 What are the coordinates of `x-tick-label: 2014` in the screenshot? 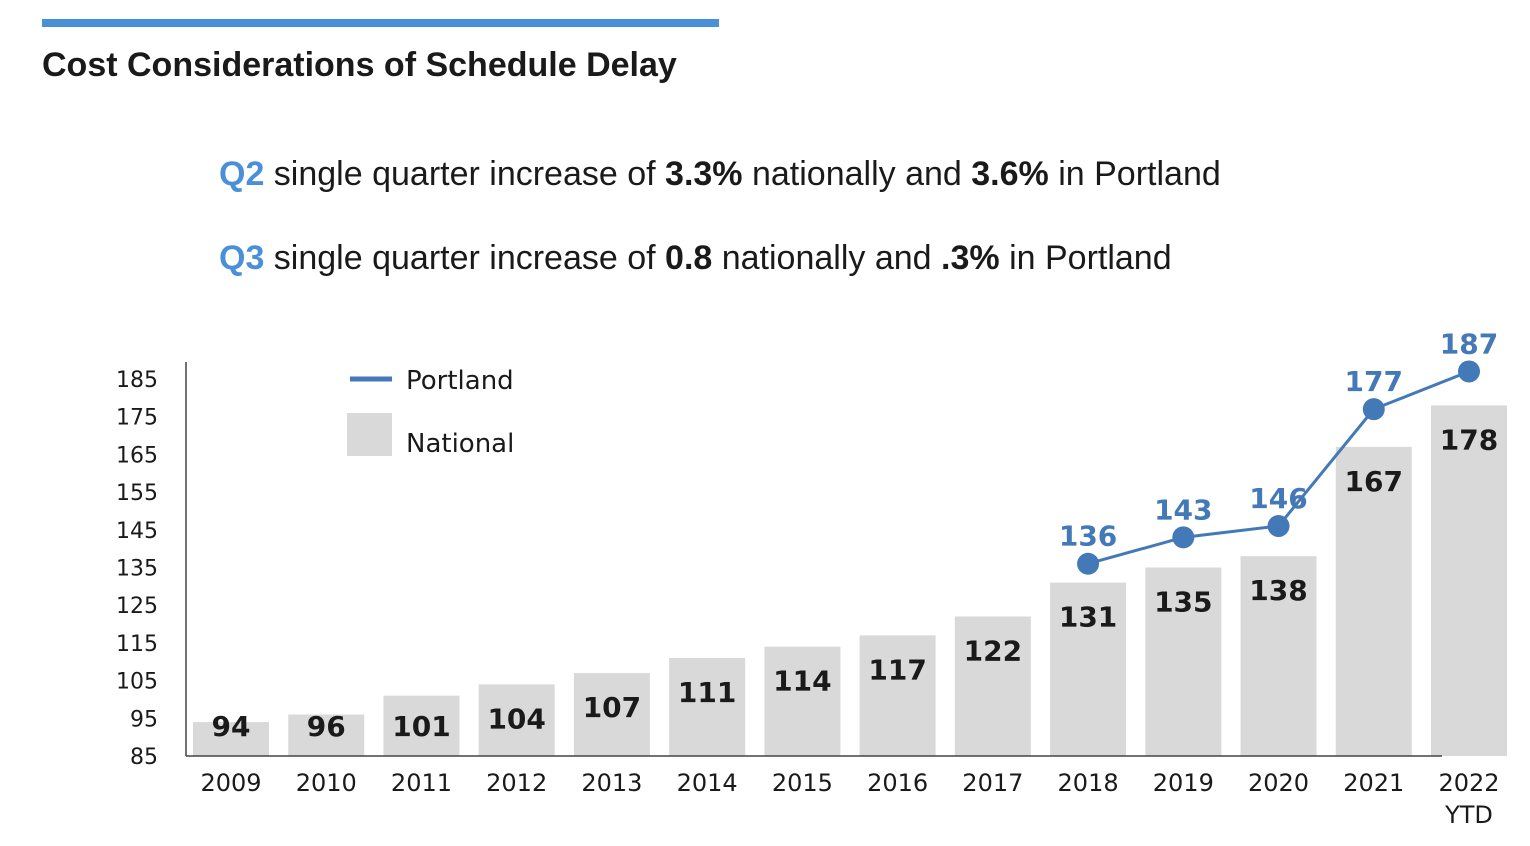 It's located at (707, 783).